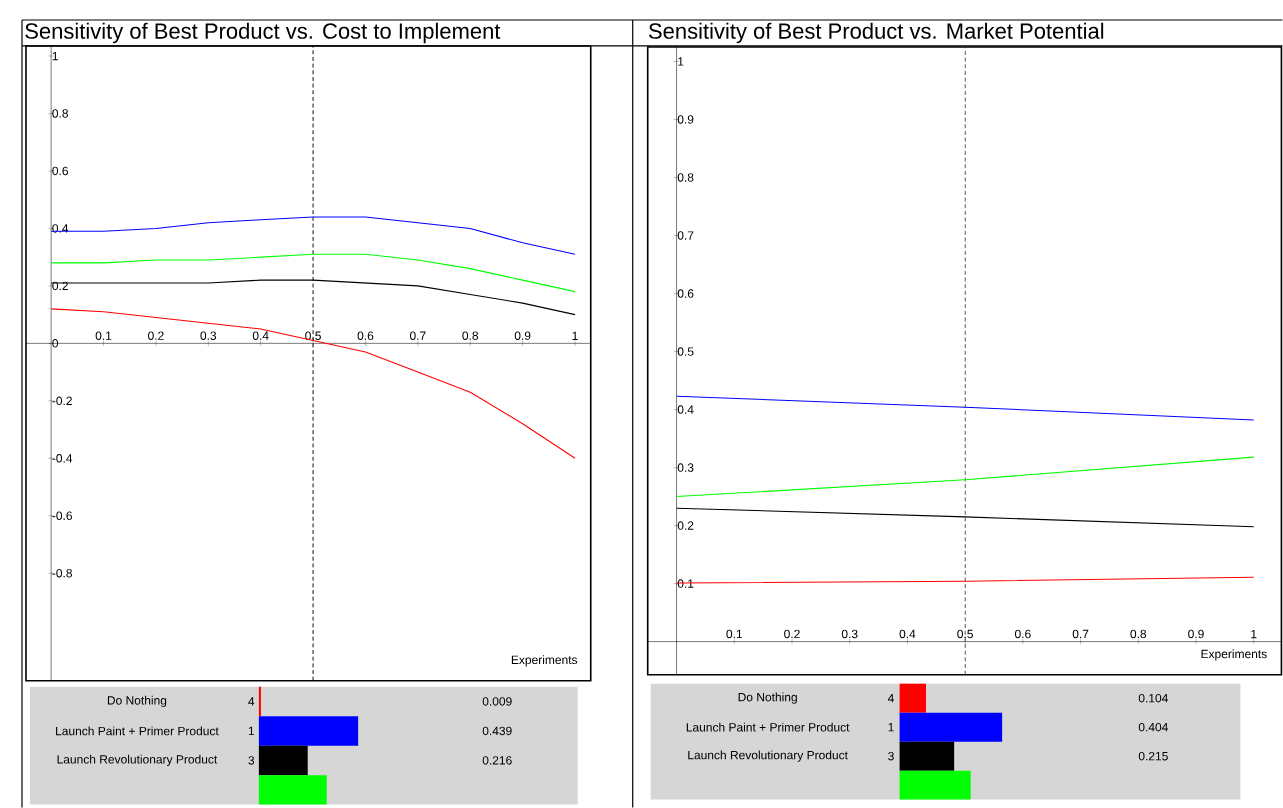 The width and height of the screenshot is (1283, 808). I want to click on y-tick-label: 0, so click(55, 343).